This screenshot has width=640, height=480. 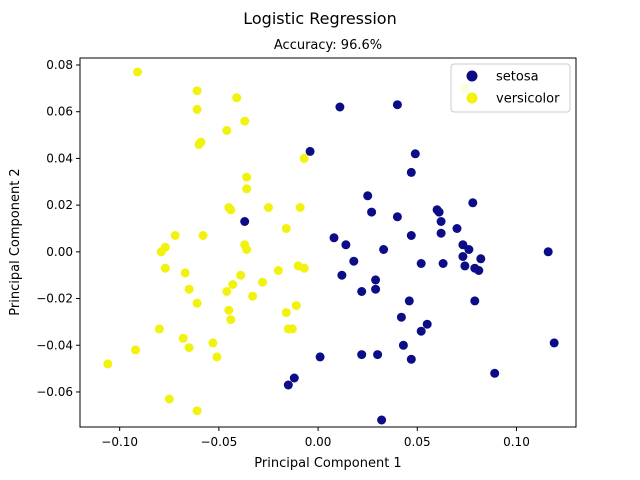 What do you see at coordinates (59, 112) in the screenshot?
I see `y-tick-label-6: 0.06` at bounding box center [59, 112].